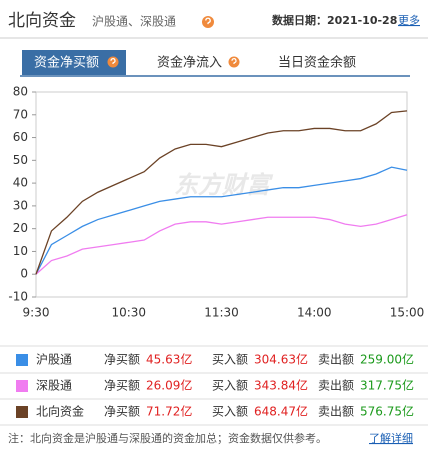 Image resolution: width=428 pixels, height=452 pixels. Describe the element at coordinates (409, 20) in the screenshot. I see `more-link: 更多` at that location.